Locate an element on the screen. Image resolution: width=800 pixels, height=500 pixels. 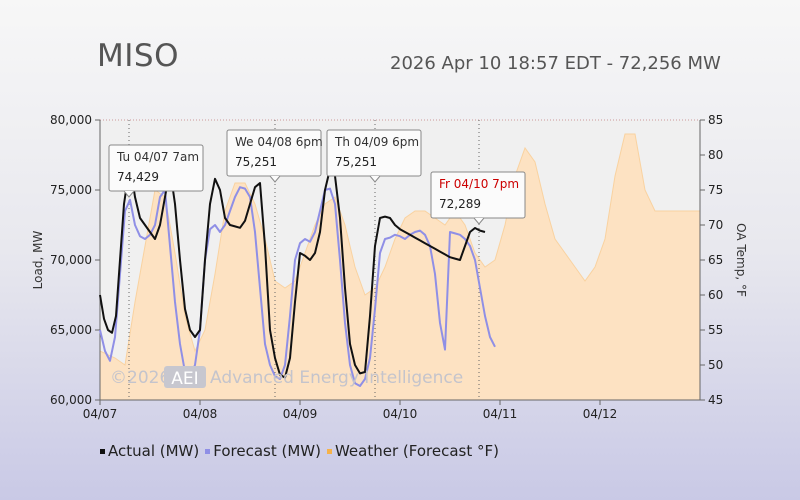
legend-swatch-forecast is located at coordinates (208, 451).